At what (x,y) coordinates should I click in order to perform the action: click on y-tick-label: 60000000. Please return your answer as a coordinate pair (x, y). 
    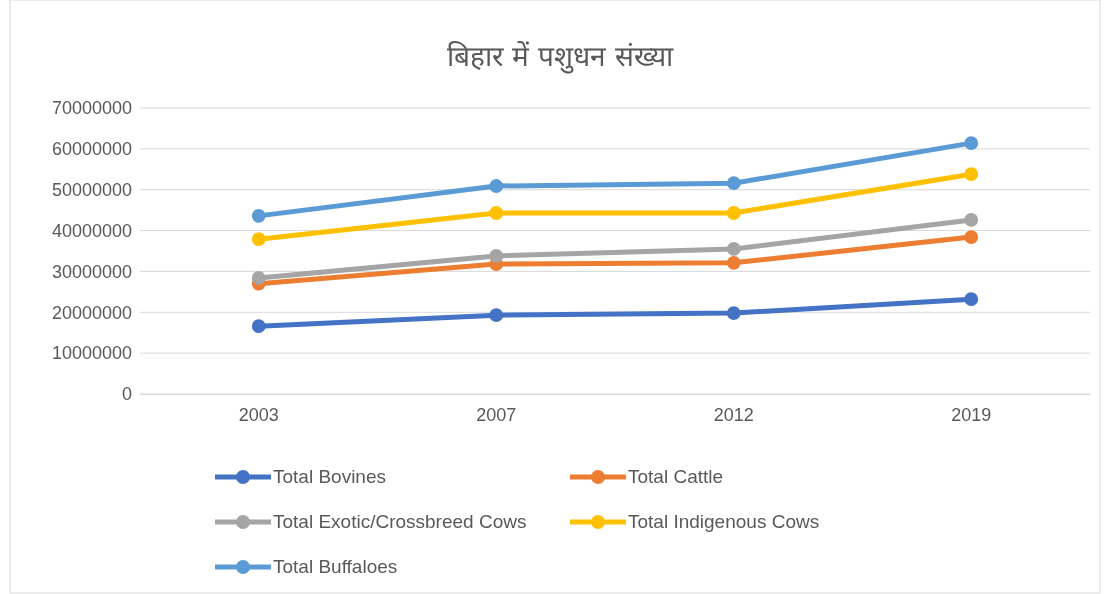
    Looking at the image, I should click on (91, 149).